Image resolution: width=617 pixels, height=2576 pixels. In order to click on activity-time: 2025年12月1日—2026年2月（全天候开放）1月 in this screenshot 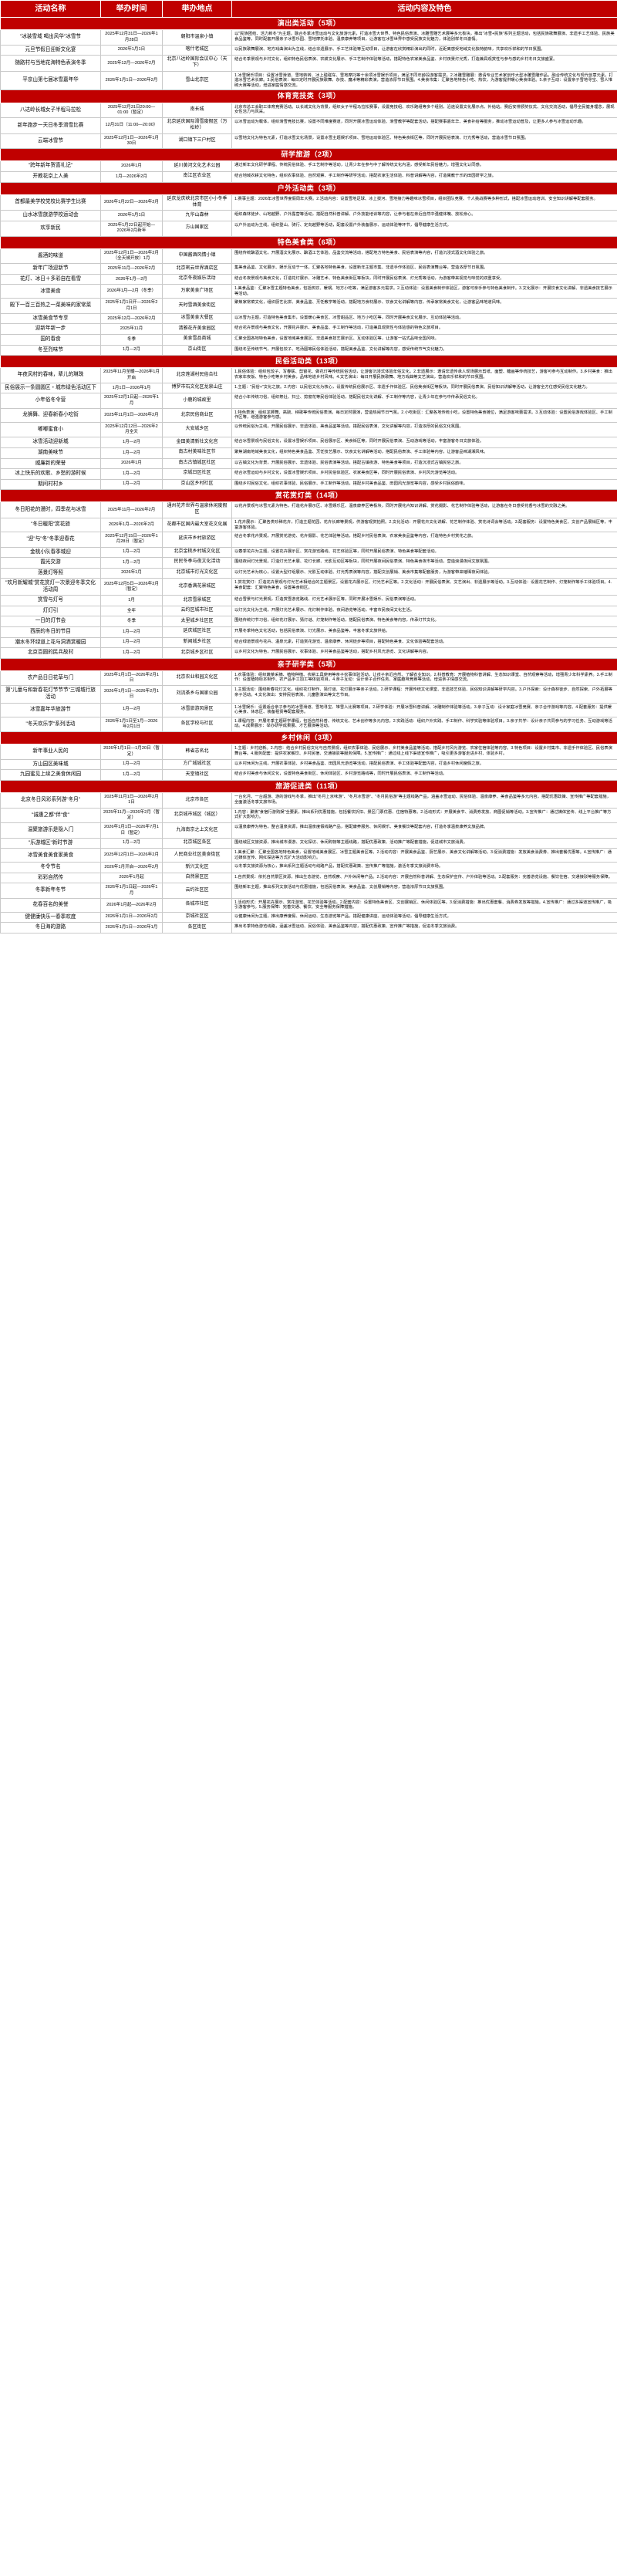, I will do `click(131, 256)`.